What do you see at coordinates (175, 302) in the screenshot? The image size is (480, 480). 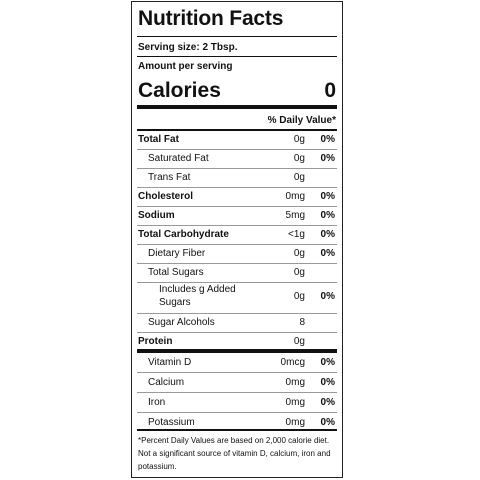 I see `nutrient-name-continued: Sugars` at bounding box center [175, 302].